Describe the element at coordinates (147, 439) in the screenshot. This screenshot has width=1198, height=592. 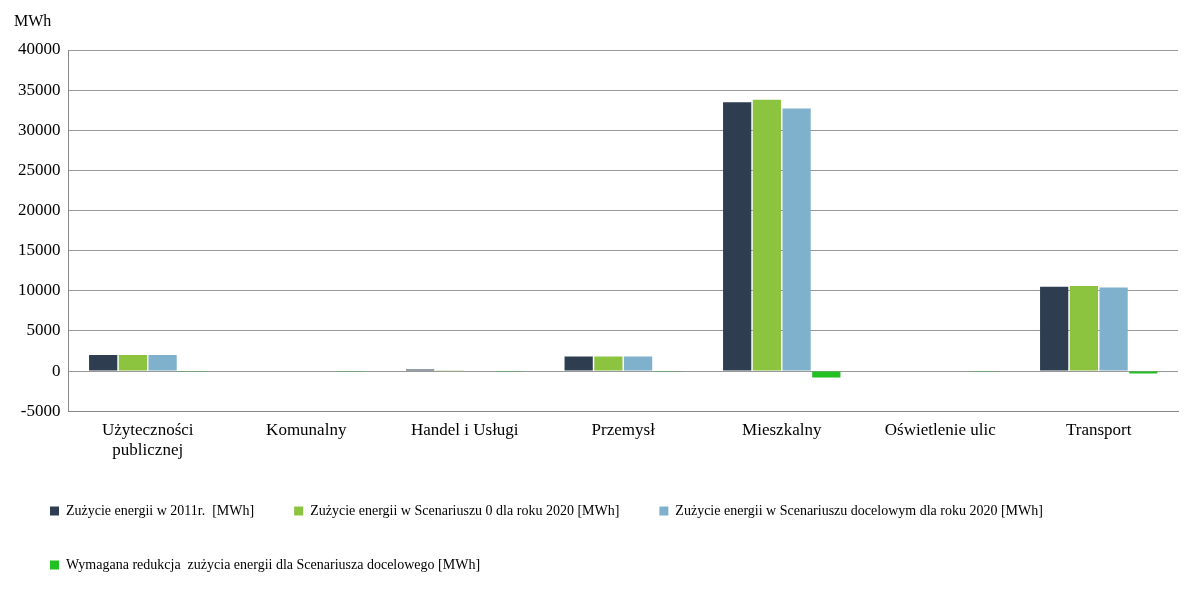
I see `x-tick-label: Użyteczności publicznej` at that location.